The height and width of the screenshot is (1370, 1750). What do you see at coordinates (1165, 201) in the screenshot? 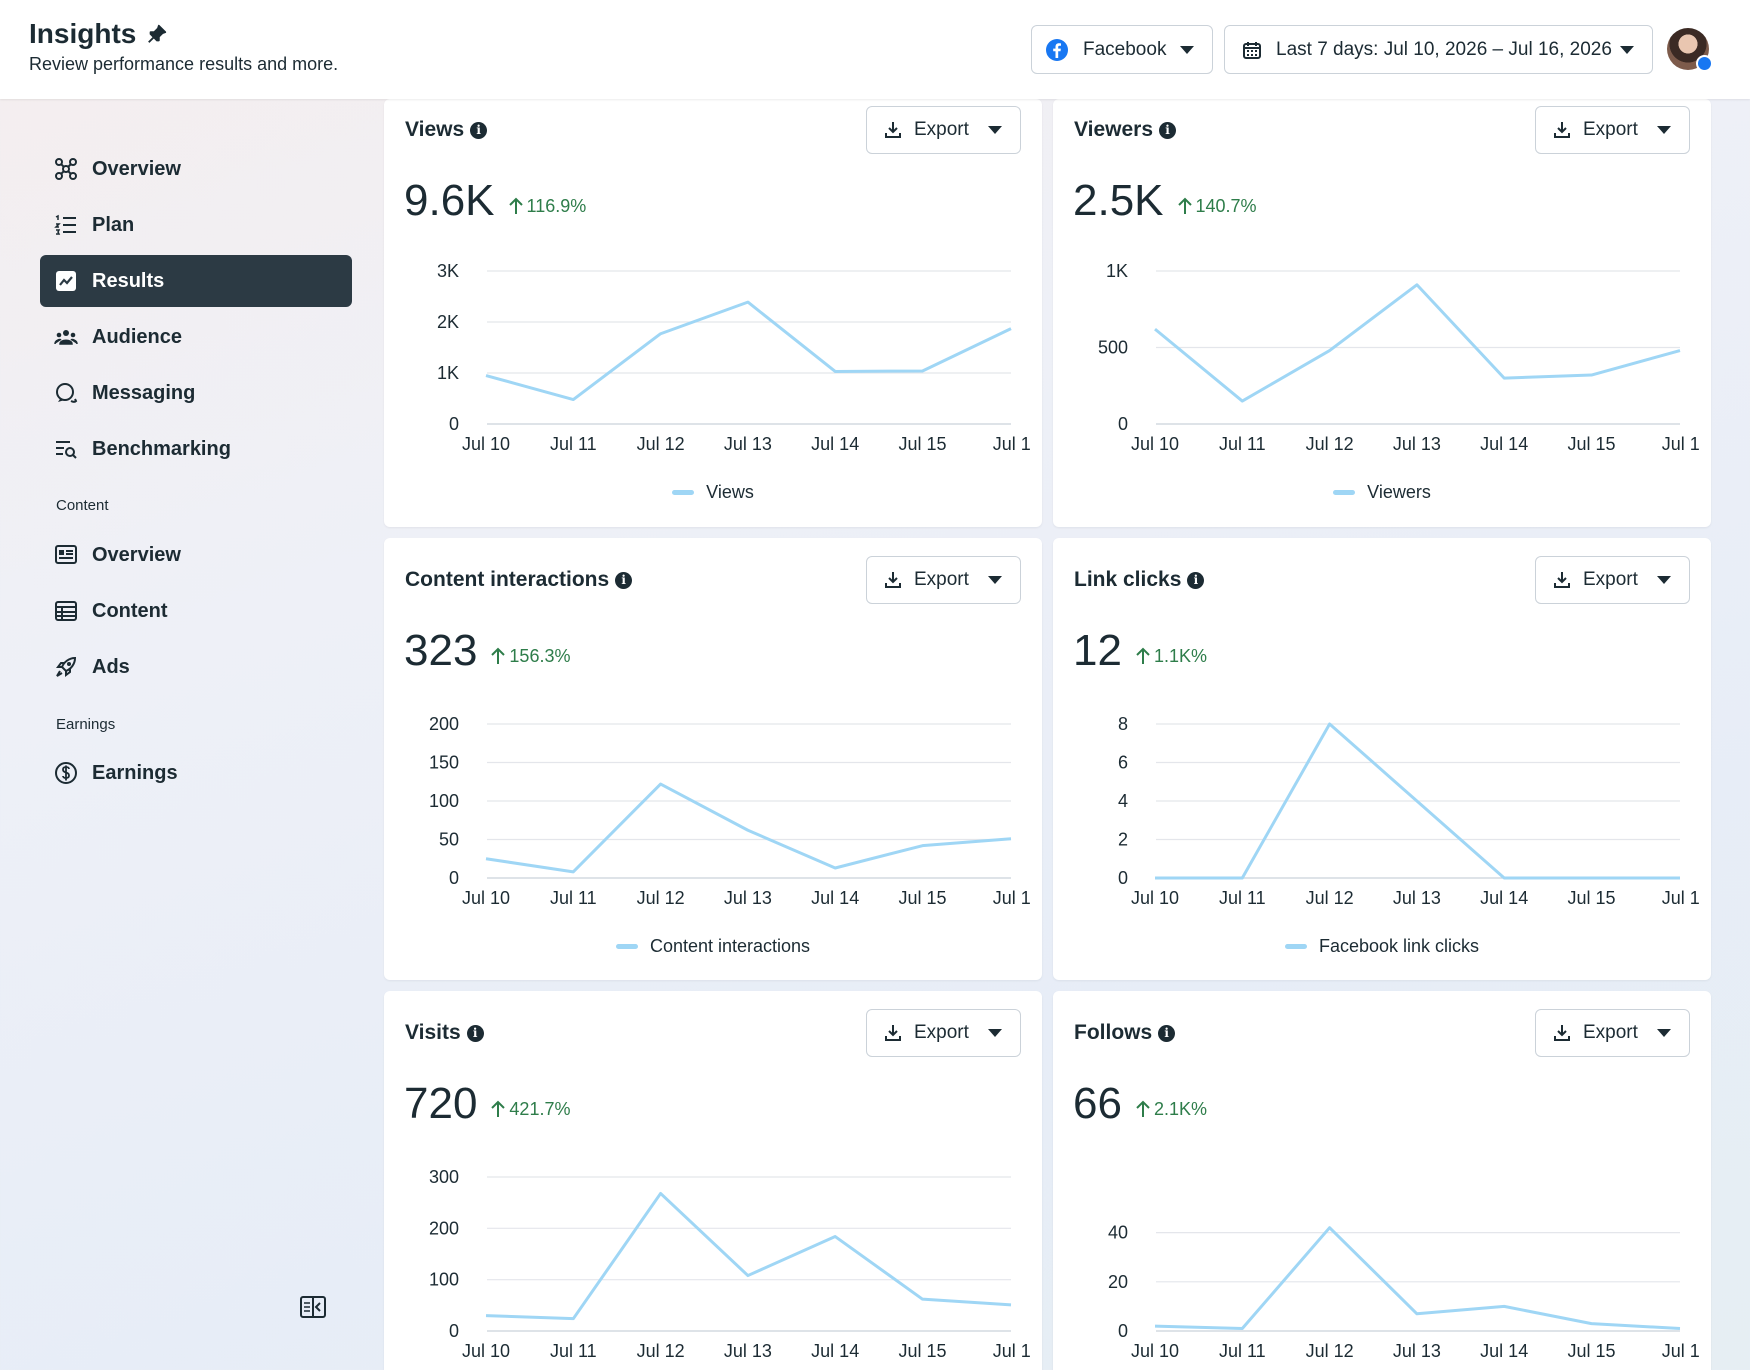
I see `metric-value-row: 2.5K 140.7%` at bounding box center [1165, 201].